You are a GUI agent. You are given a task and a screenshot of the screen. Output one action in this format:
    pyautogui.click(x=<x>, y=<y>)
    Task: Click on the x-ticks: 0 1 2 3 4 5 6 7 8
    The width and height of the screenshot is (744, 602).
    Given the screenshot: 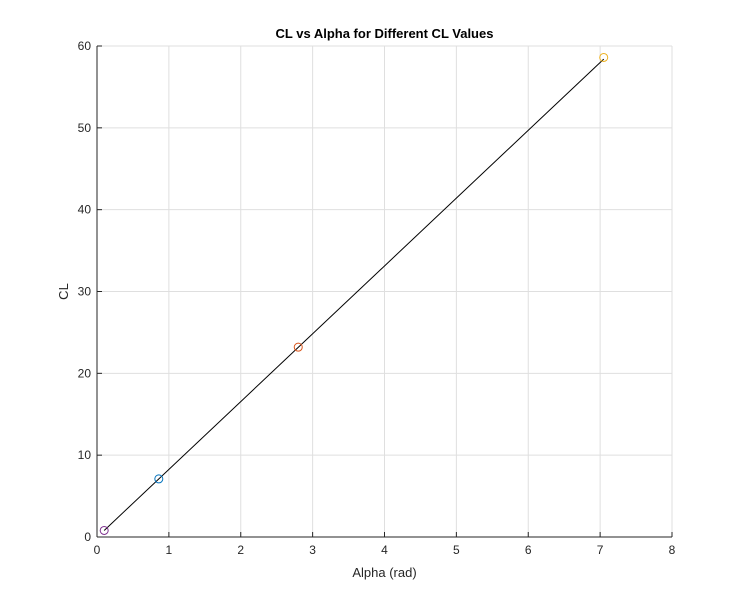 What is the action you would take?
    pyautogui.click(x=385, y=544)
    